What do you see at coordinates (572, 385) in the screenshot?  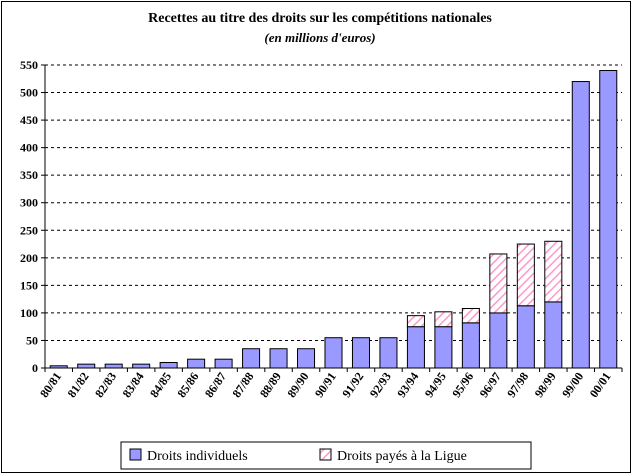 I see `x-tick-label: 99/00` at bounding box center [572, 385].